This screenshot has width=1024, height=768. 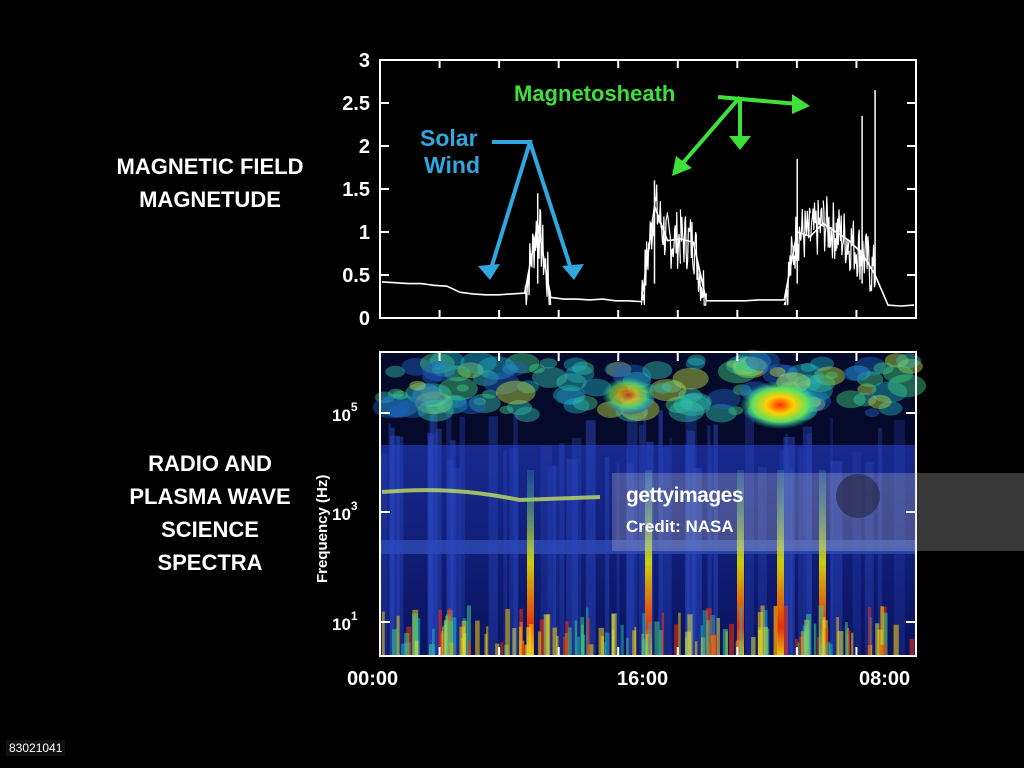 What do you see at coordinates (210, 513) in the screenshot?
I see `radio-plasma-label: RADIO AND PLASMA WAVE SCIENCE SPECTRA` at bounding box center [210, 513].